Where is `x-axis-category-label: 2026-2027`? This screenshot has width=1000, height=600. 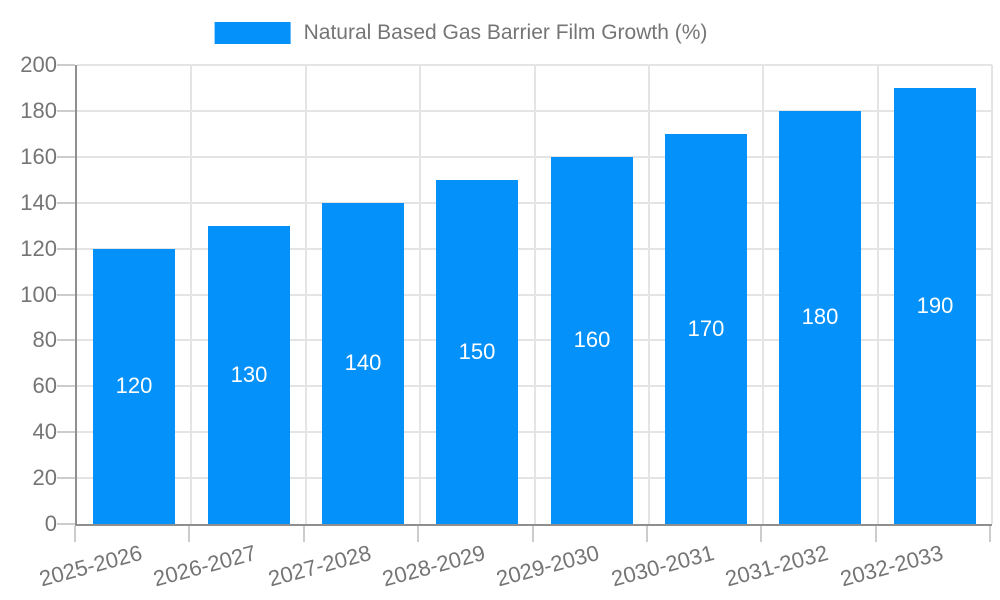
x-axis-category-label: 2026-2027 is located at coordinates (205, 566).